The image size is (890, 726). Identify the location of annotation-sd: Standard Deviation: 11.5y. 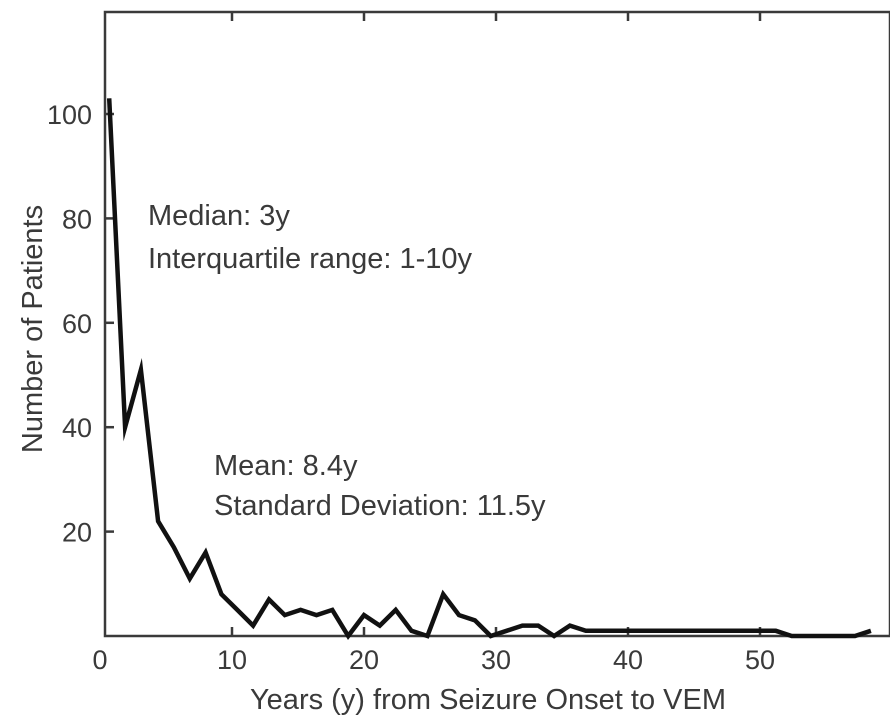
(380, 506).